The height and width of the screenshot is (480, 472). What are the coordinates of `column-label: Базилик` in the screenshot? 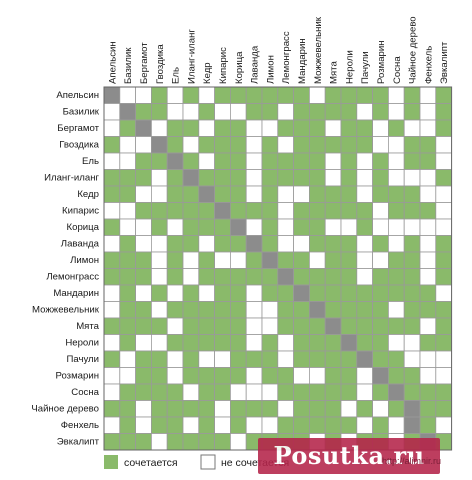 It's located at (128, 65).